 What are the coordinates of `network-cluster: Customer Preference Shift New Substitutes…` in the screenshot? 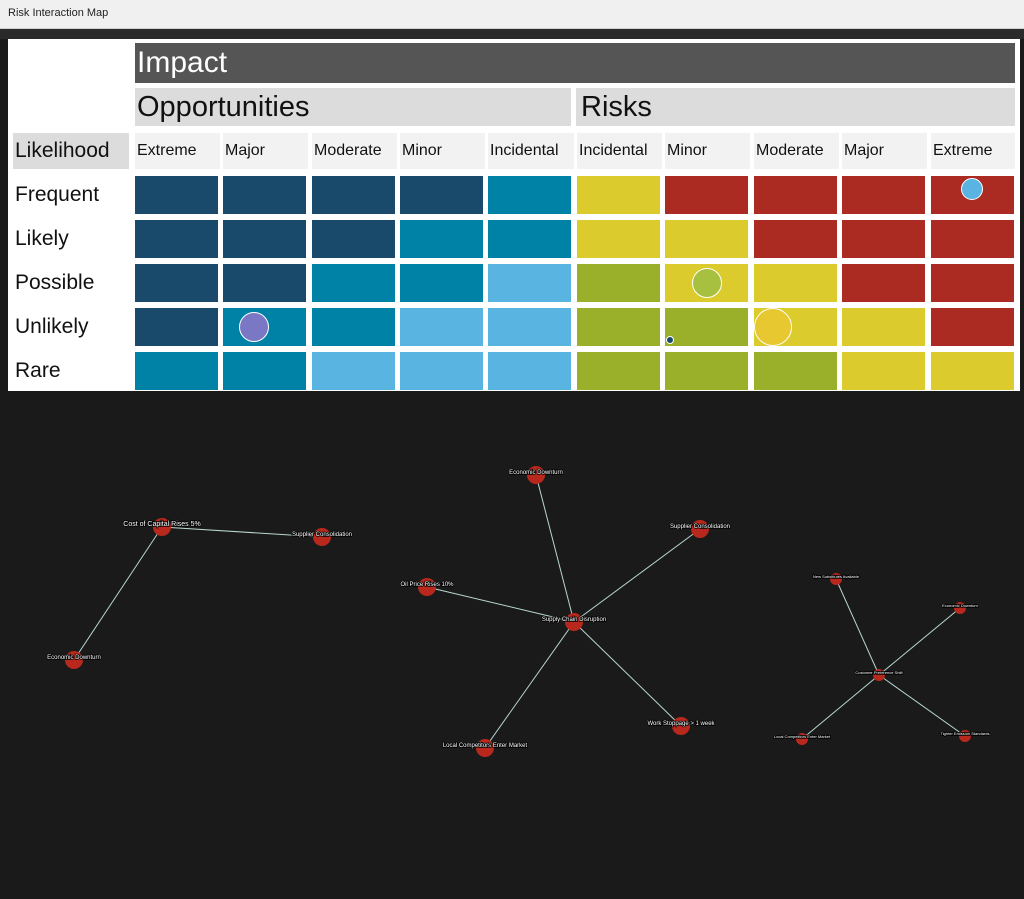 It's located at (881, 659).